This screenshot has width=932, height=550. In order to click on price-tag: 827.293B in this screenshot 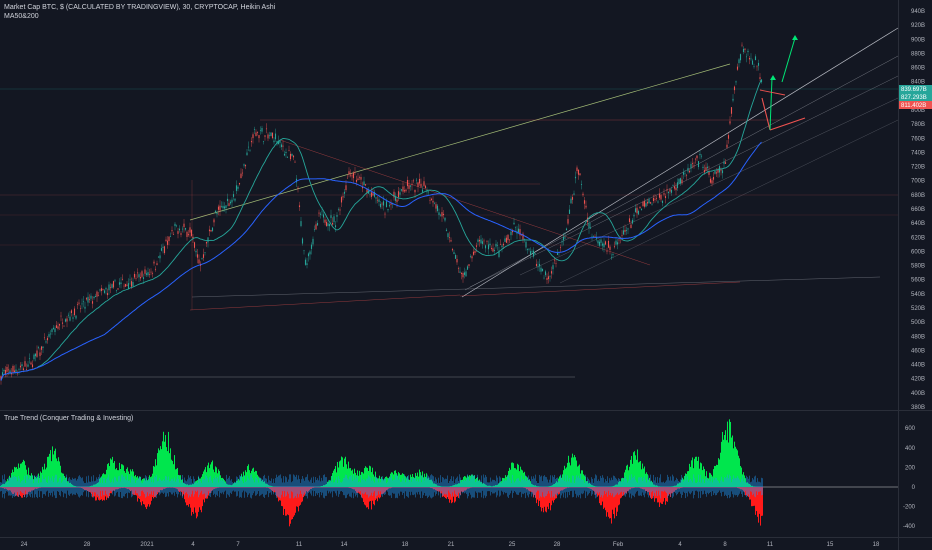, I will do `click(915, 97)`.